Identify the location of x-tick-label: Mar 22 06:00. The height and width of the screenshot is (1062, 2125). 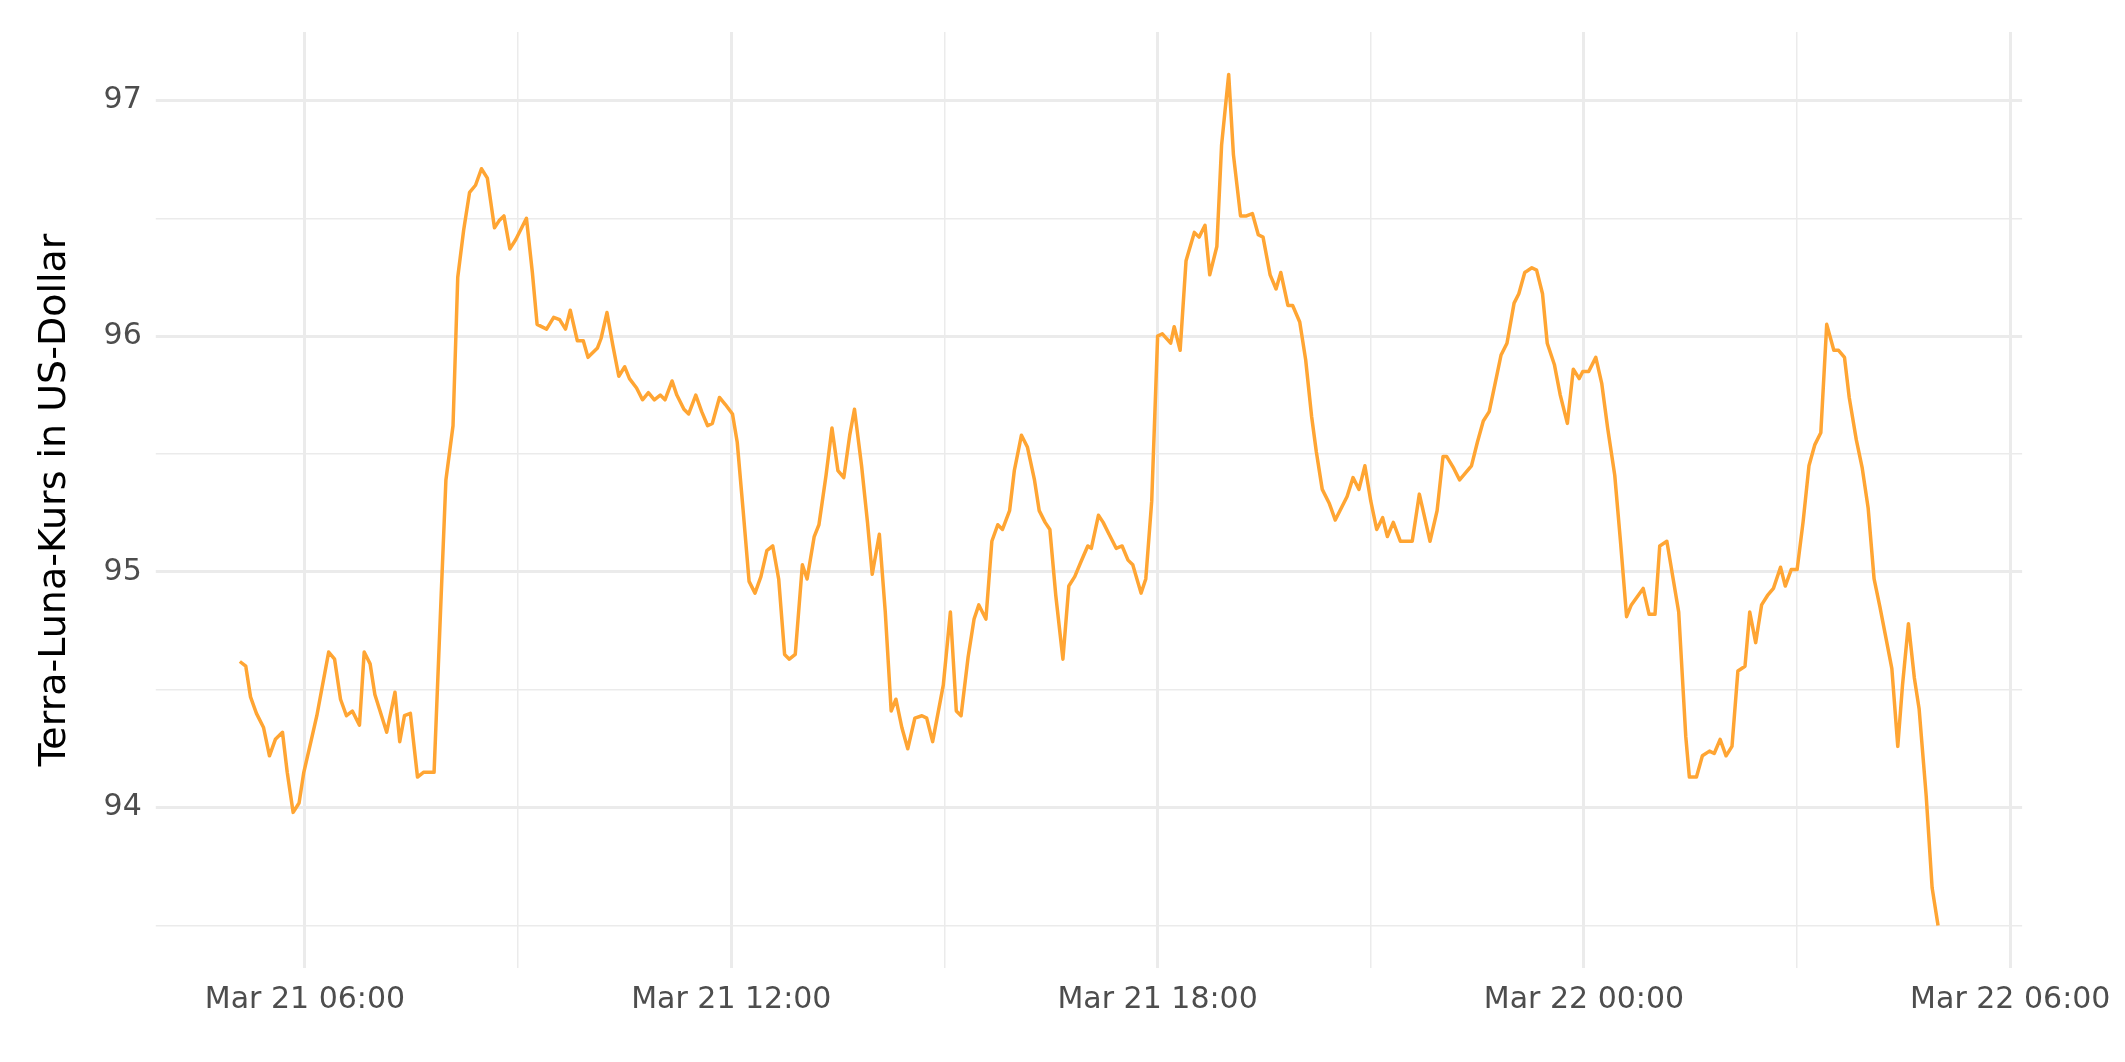
(2010, 997).